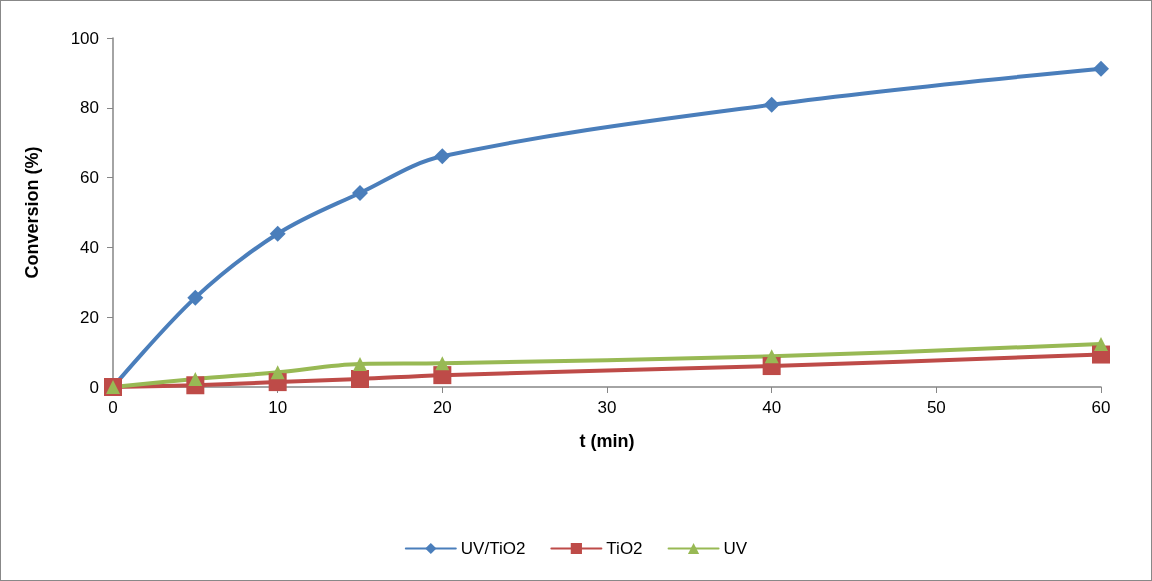 This screenshot has height=581, width=1152. Describe the element at coordinates (89, 317) in the screenshot. I see `y-tick-label: 20` at that location.